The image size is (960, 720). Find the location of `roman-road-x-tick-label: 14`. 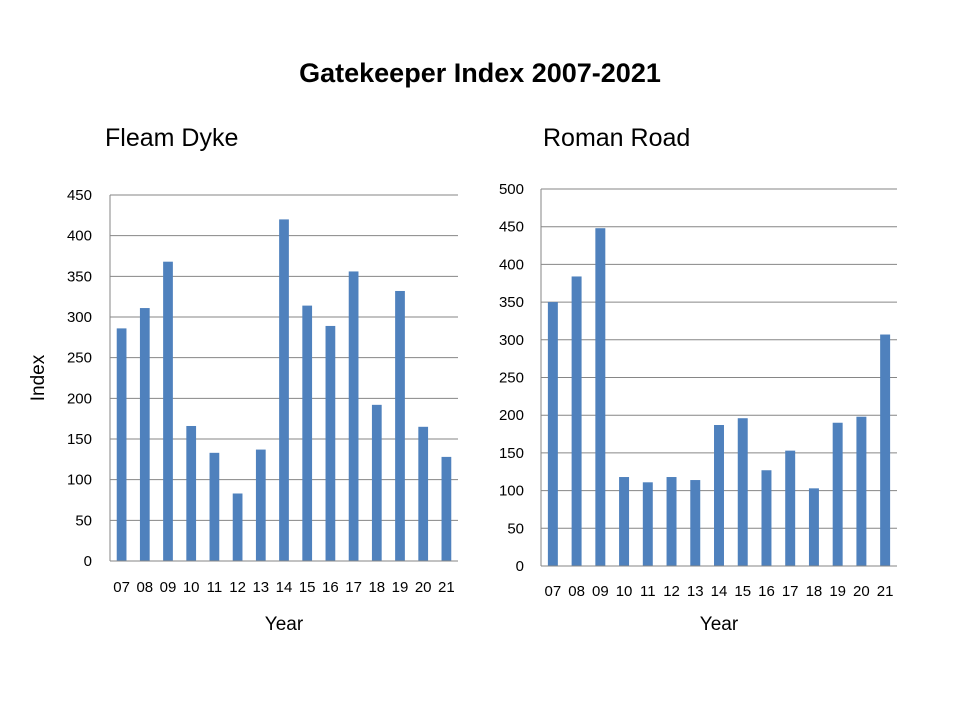

roman-road-x-tick-label: 14 is located at coordinates (719, 591).